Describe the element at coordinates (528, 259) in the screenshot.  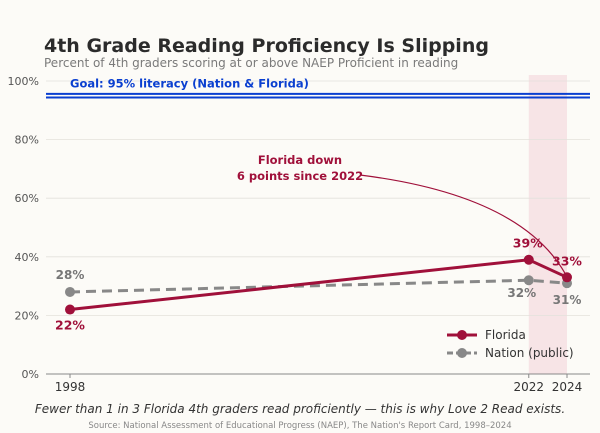
I see `point-florida-2022` at that location.